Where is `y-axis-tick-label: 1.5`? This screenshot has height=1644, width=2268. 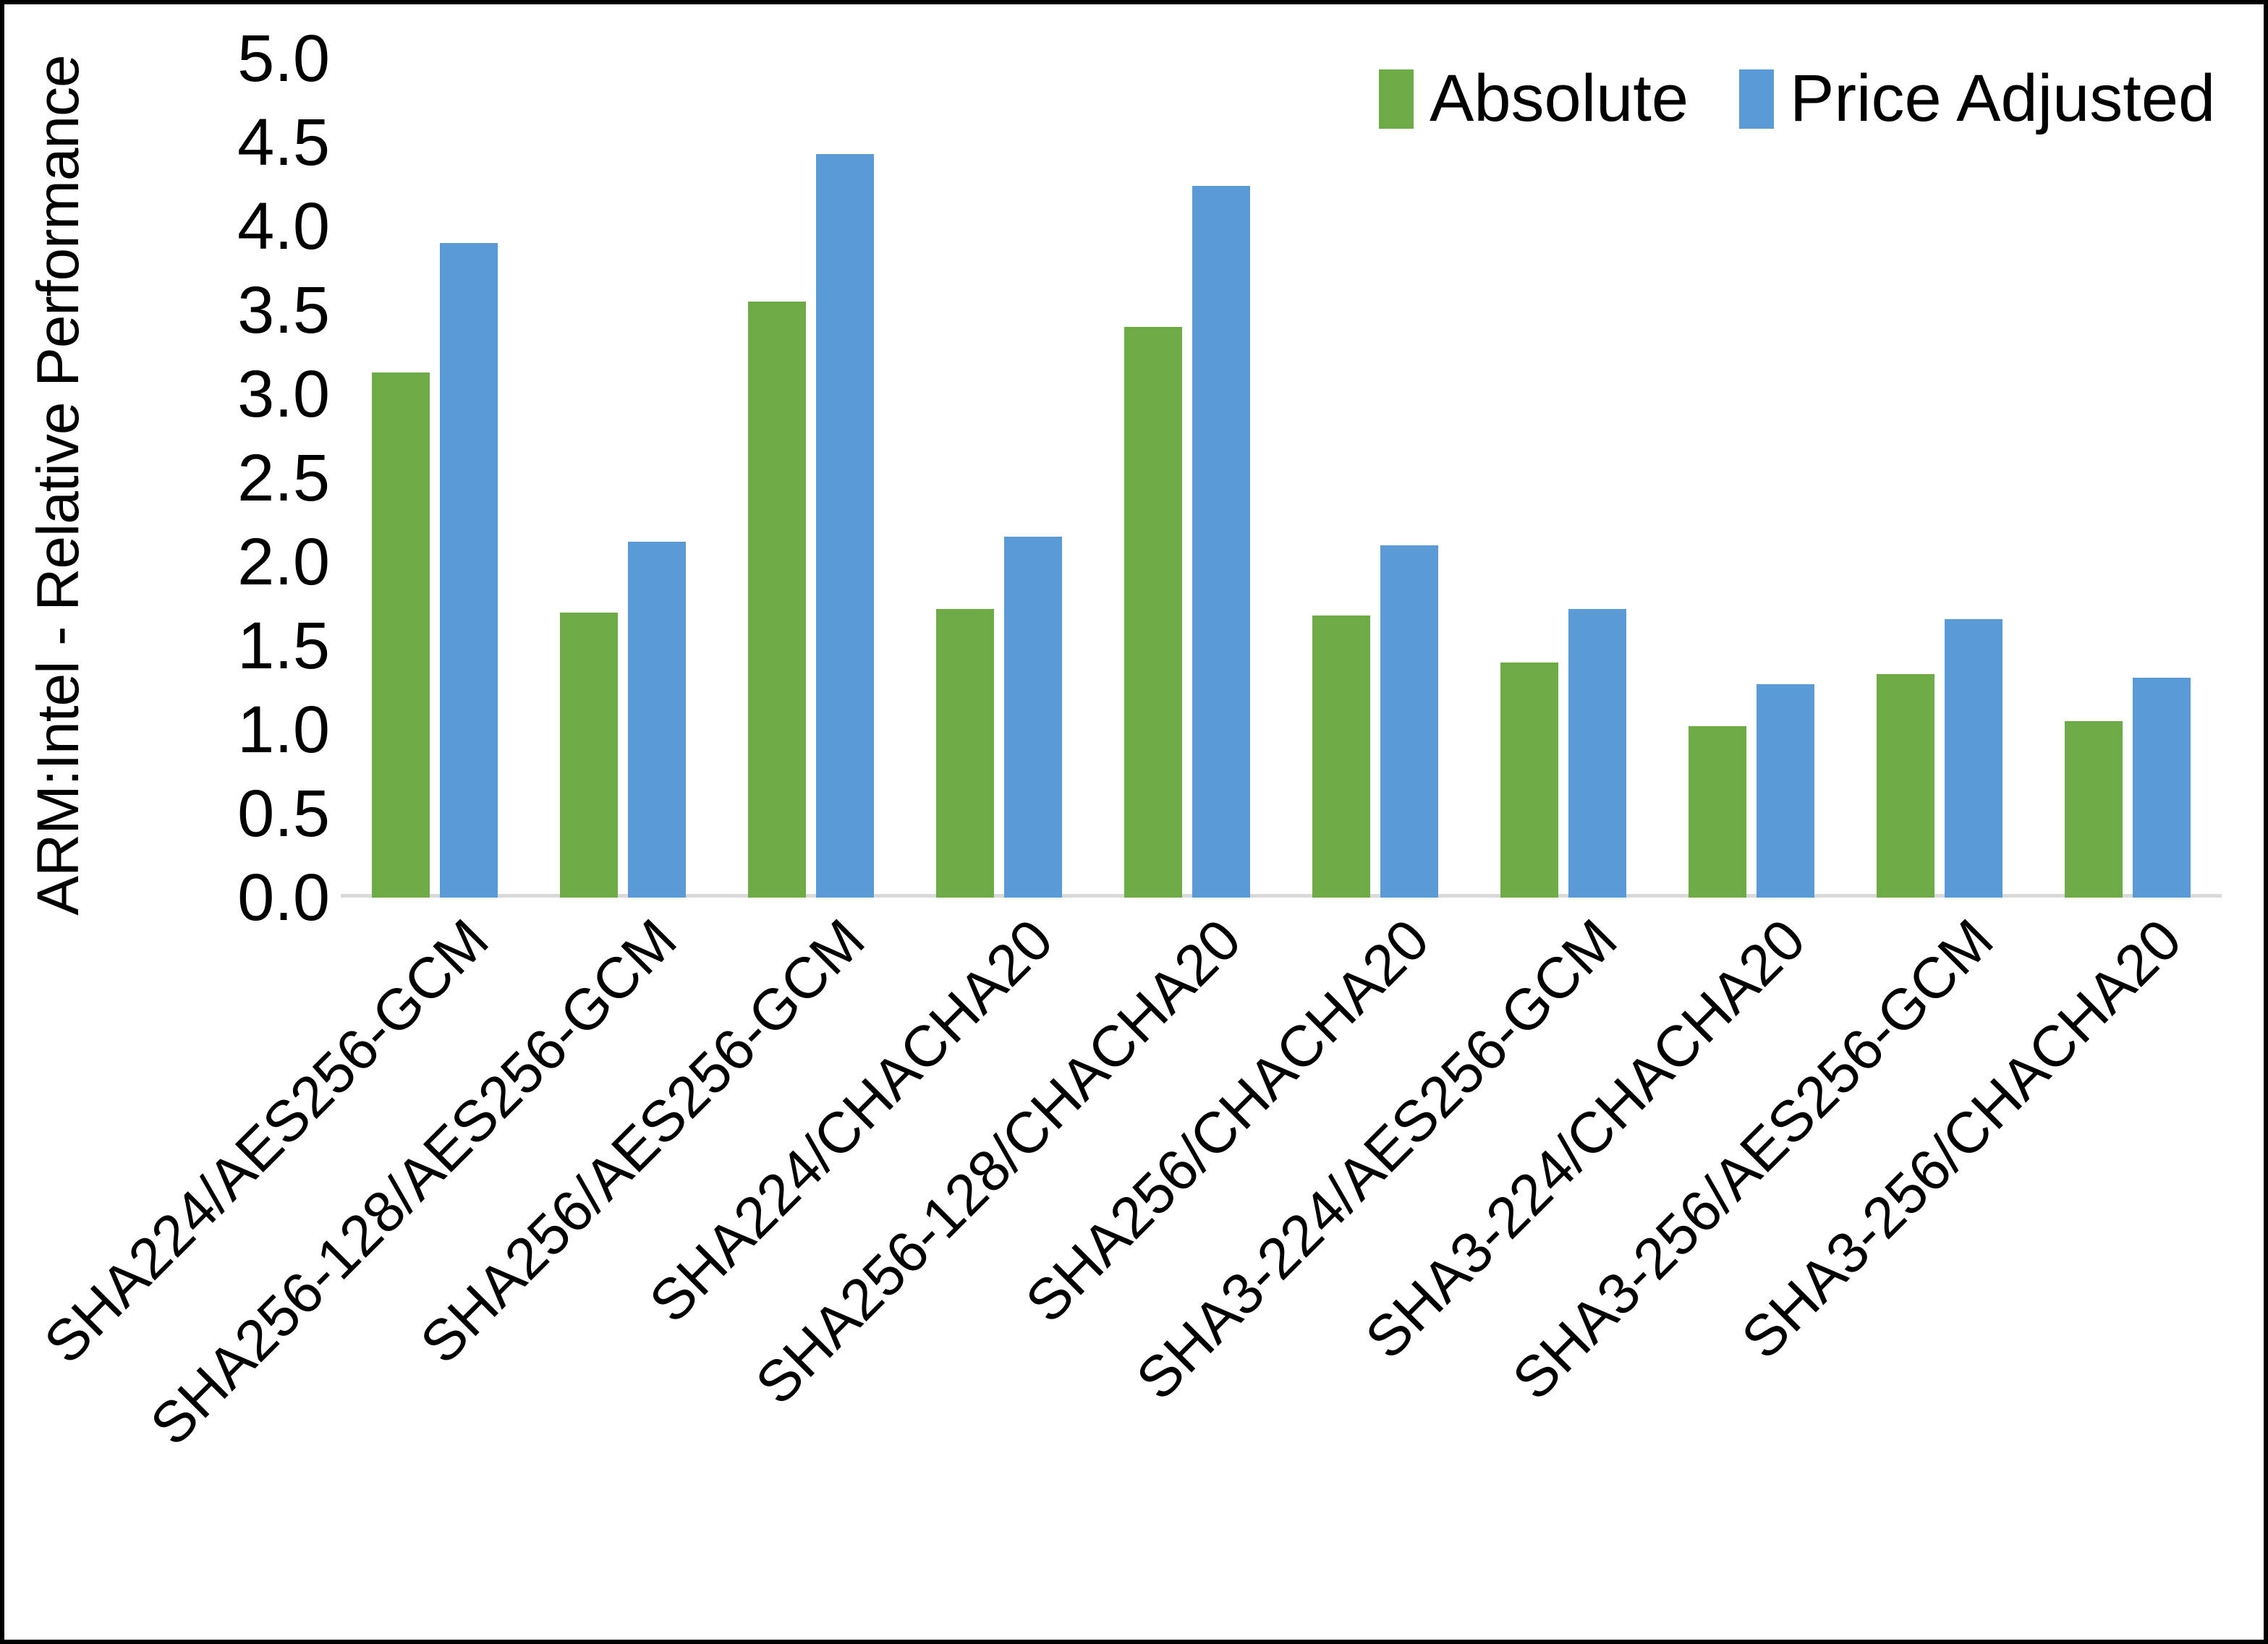
y-axis-tick-label: 1.5 is located at coordinates (283, 646).